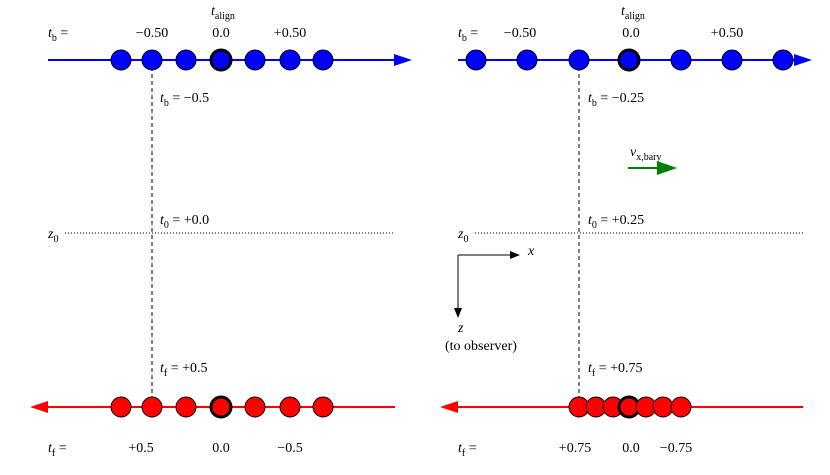  What do you see at coordinates (620, 220) in the screenshot?
I see `text: = +0.25` at bounding box center [620, 220].